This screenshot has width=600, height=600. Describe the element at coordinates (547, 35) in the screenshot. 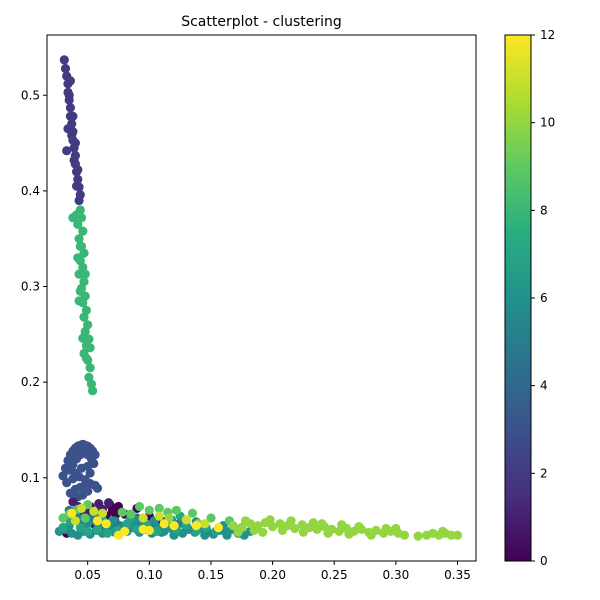

I see `colorbar-tick-label: 12` at that location.